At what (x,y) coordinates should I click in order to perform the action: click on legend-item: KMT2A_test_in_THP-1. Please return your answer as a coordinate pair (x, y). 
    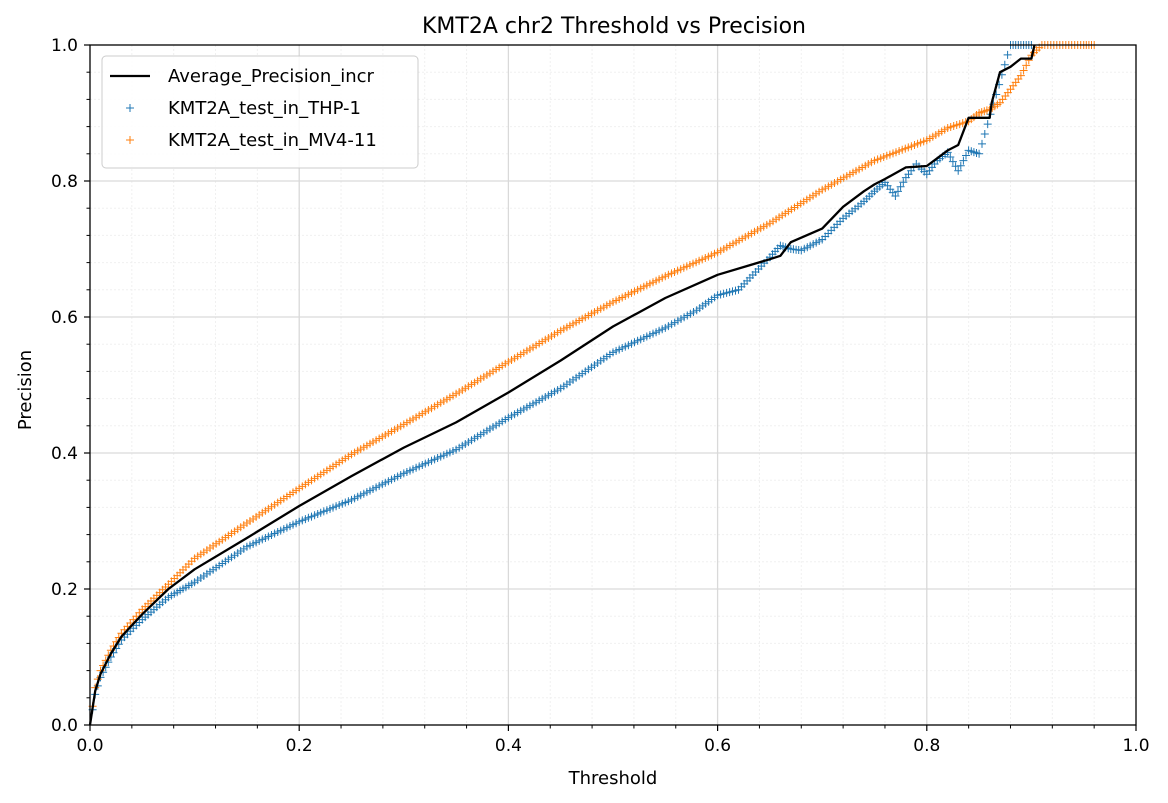
    Looking at the image, I should click on (243, 108).